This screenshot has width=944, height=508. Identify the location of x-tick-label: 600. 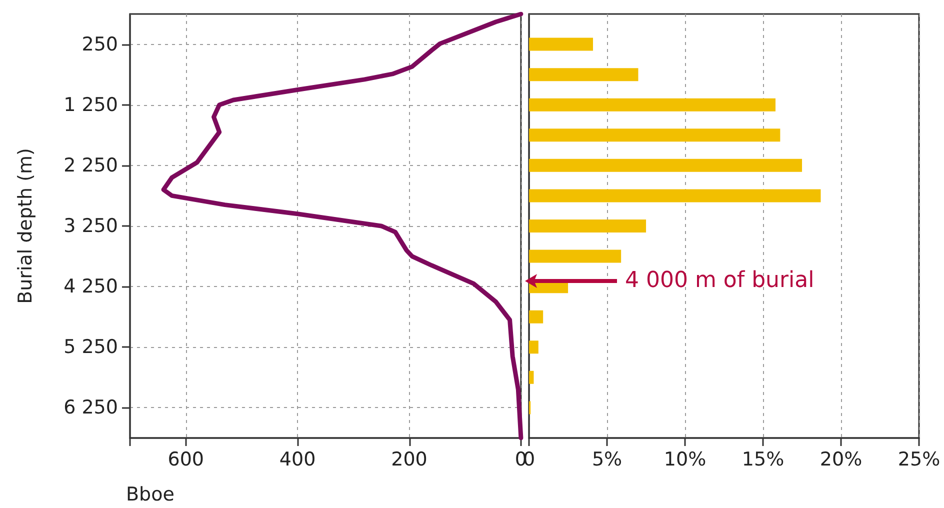
(186, 459).